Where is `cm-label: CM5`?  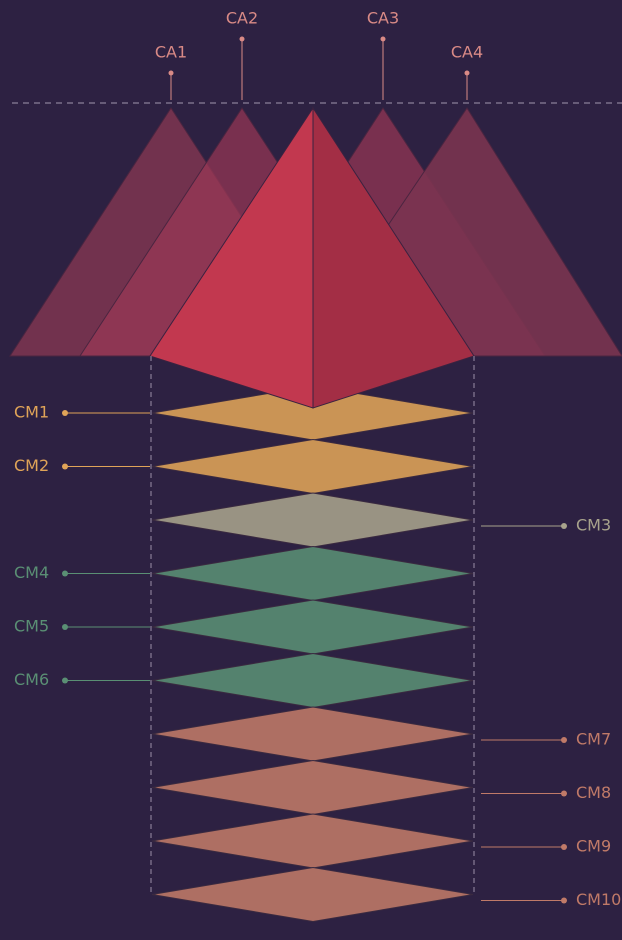 cm-label: CM5 is located at coordinates (31, 626).